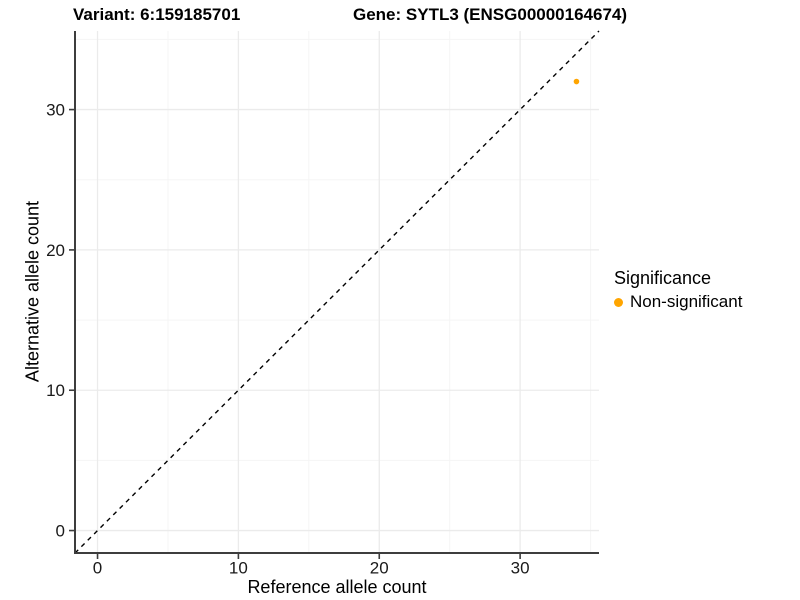  What do you see at coordinates (520, 568) in the screenshot?
I see `x-tick-label: 30` at bounding box center [520, 568].